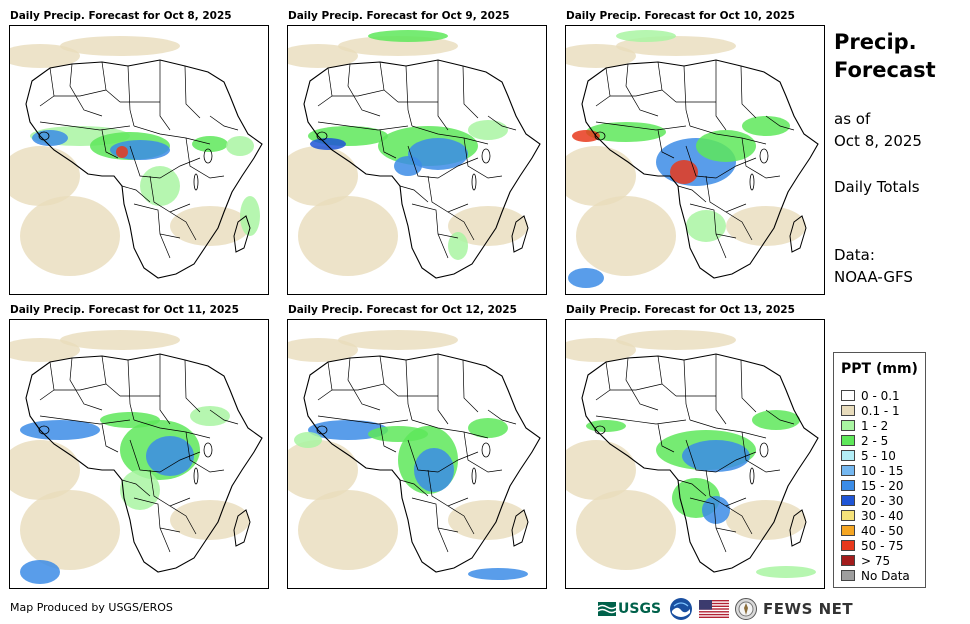  What do you see at coordinates (878, 455) in the screenshot?
I see `legend-label: 5 - 10` at bounding box center [878, 455].